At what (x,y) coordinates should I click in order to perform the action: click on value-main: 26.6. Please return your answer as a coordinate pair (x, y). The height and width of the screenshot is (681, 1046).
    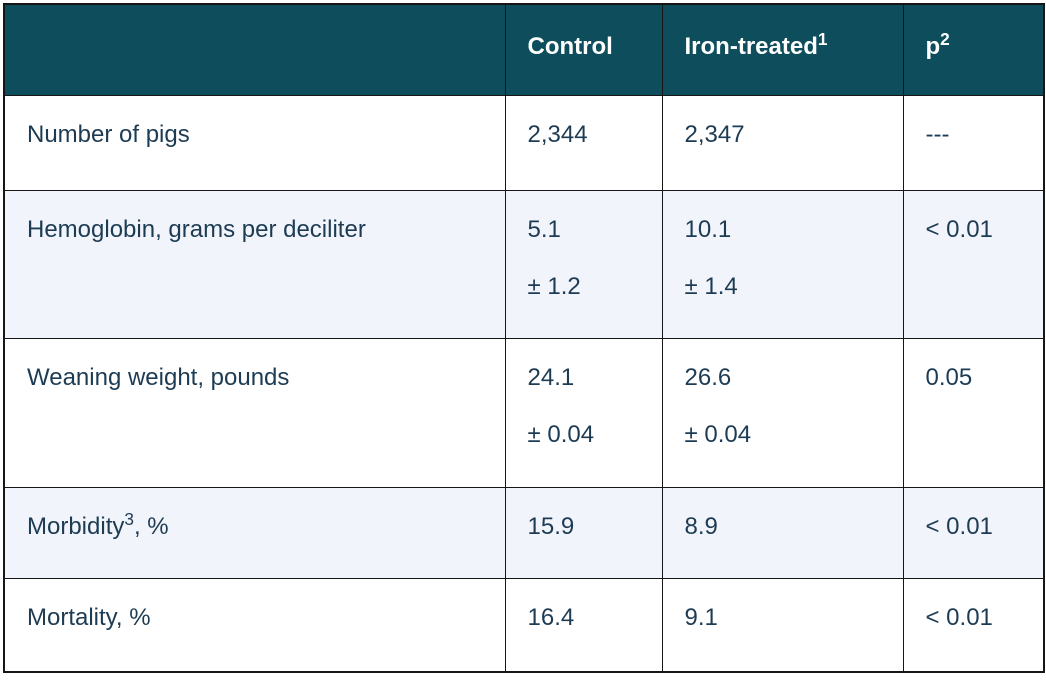
    Looking at the image, I should click on (708, 377).